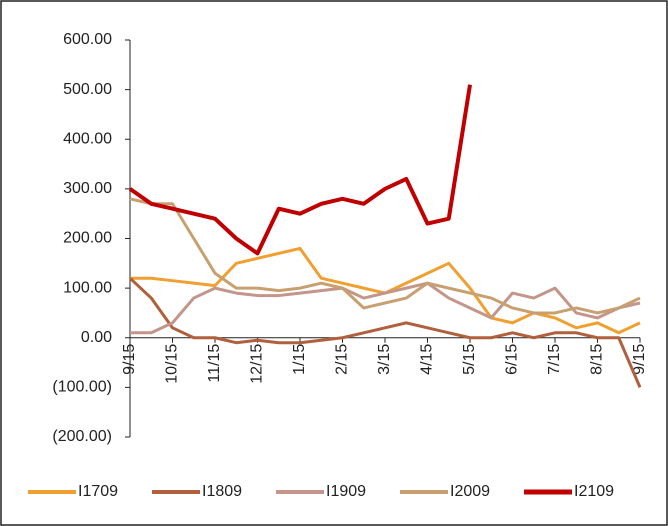 The image size is (668, 526). Describe the element at coordinates (427, 359) in the screenshot. I see `x-tick-label: 4/15` at that location.